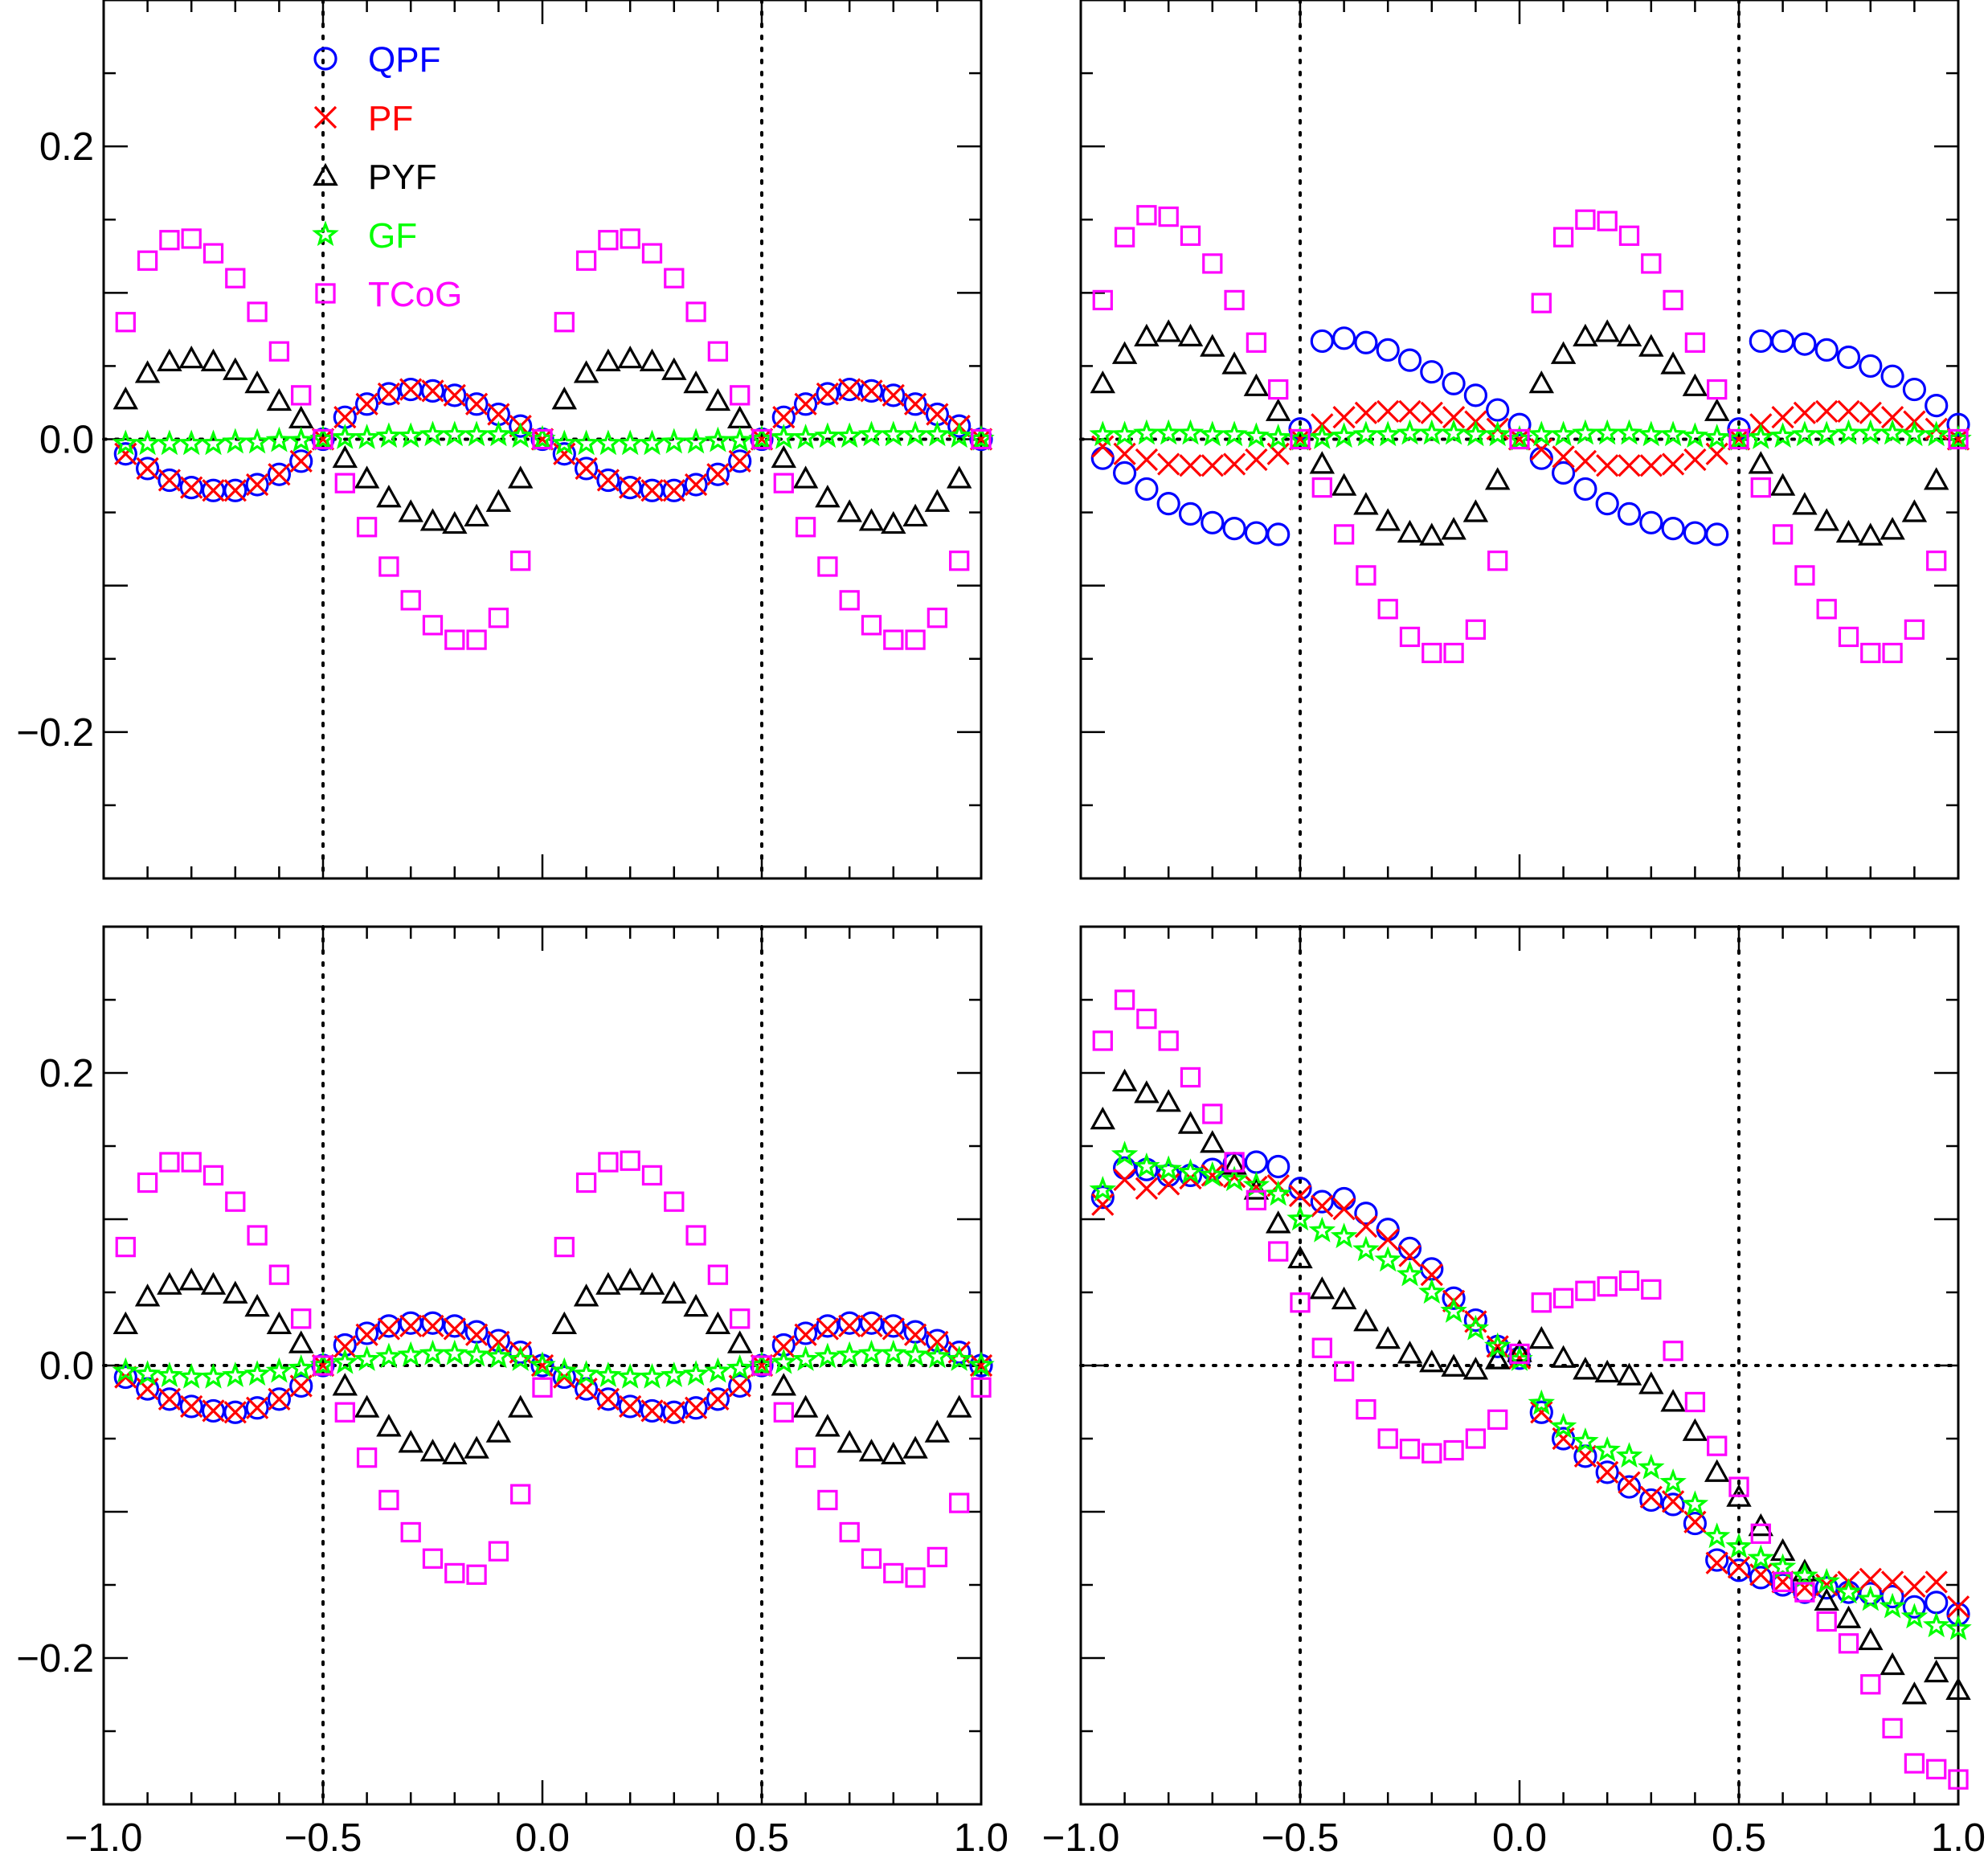 This screenshot has height=1867, width=1988. Describe the element at coordinates (326, 233) in the screenshot. I see `legend-marker` at that location.